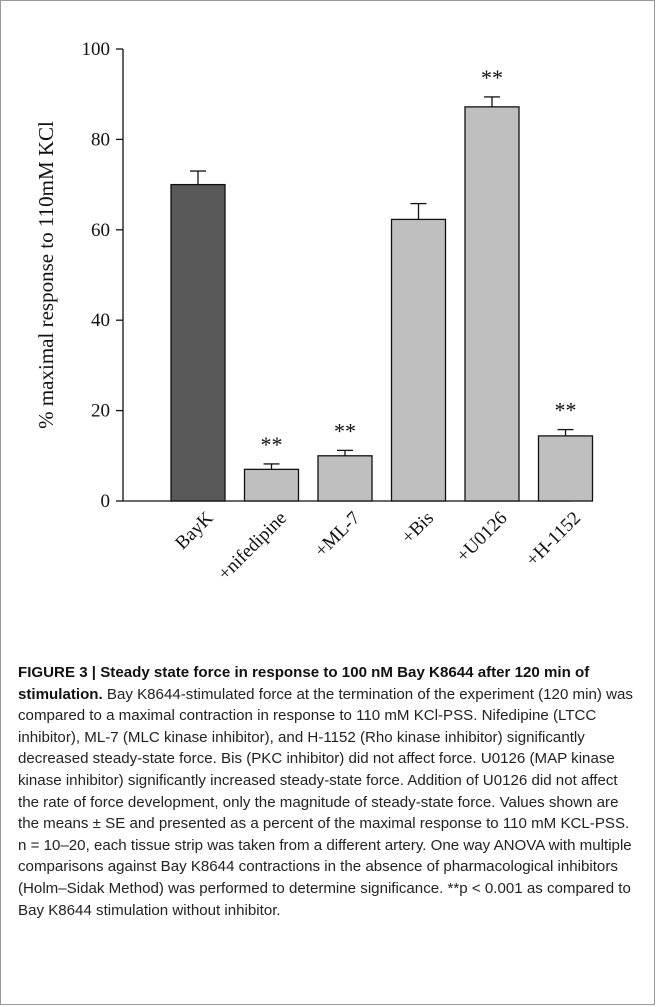 This screenshot has height=1007, width=657. What do you see at coordinates (271, 485) in the screenshot?
I see `bar-nifedipine` at bounding box center [271, 485].